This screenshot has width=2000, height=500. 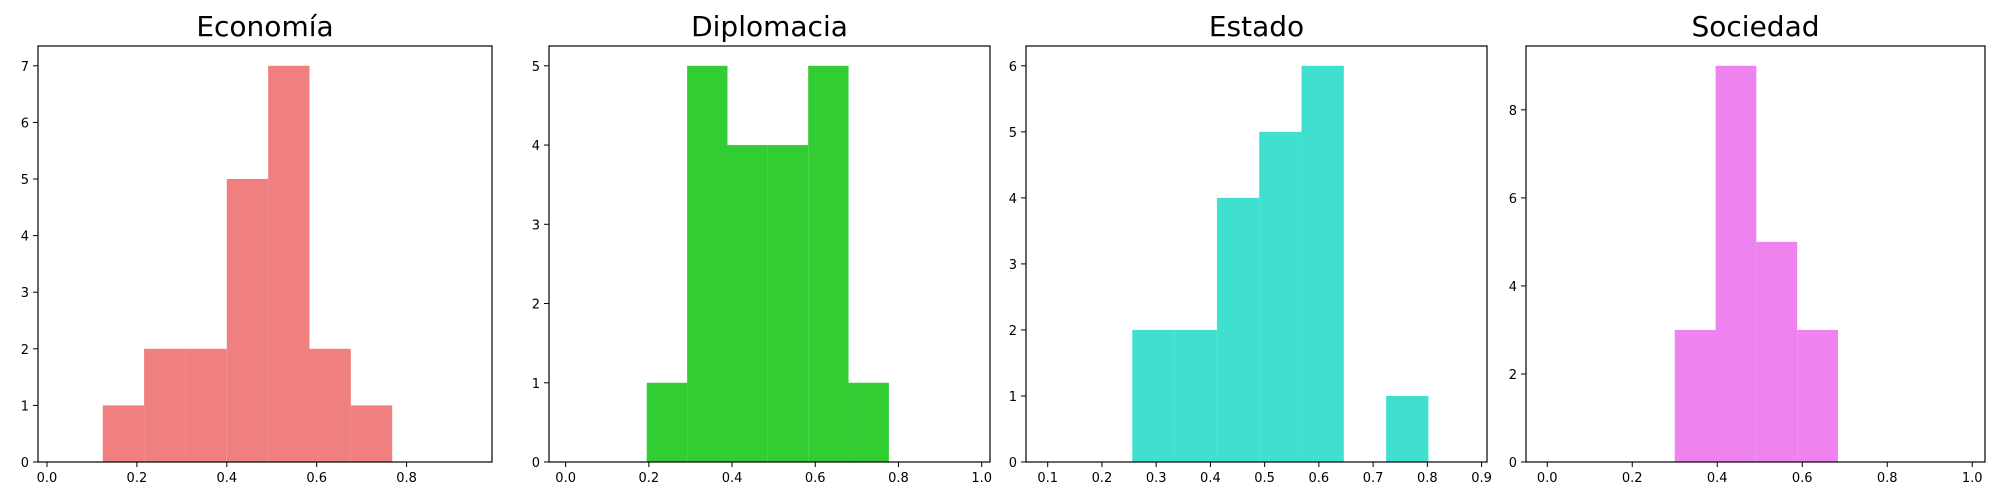 I want to click on panel-title: Economía, so click(x=264, y=26).